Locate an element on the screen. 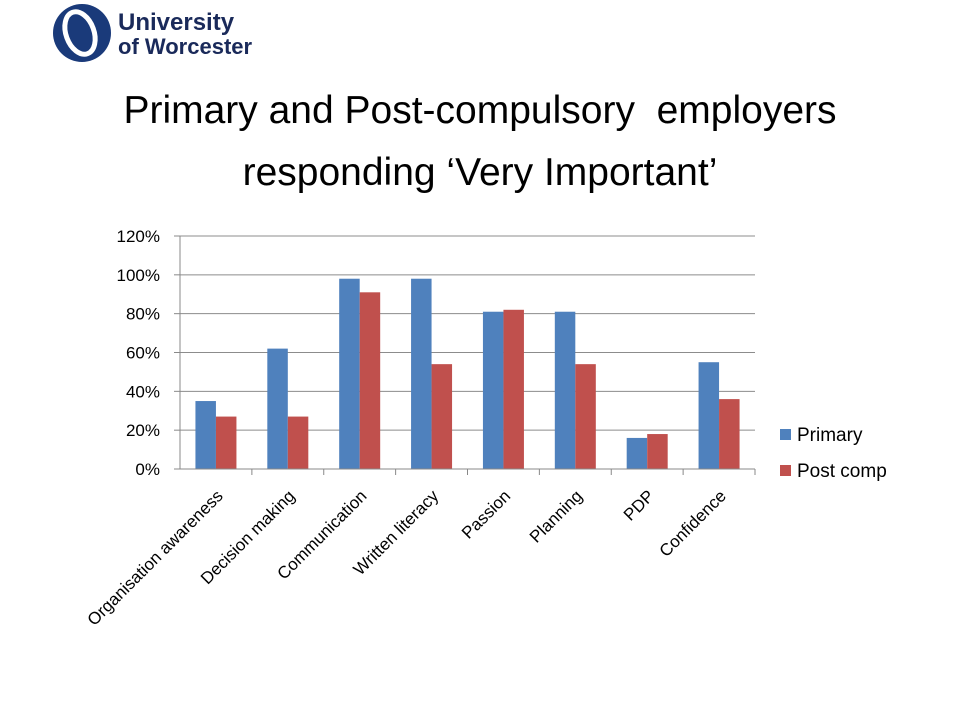 The height and width of the screenshot is (720, 960). x-tick-label: PDP is located at coordinates (639, 505).